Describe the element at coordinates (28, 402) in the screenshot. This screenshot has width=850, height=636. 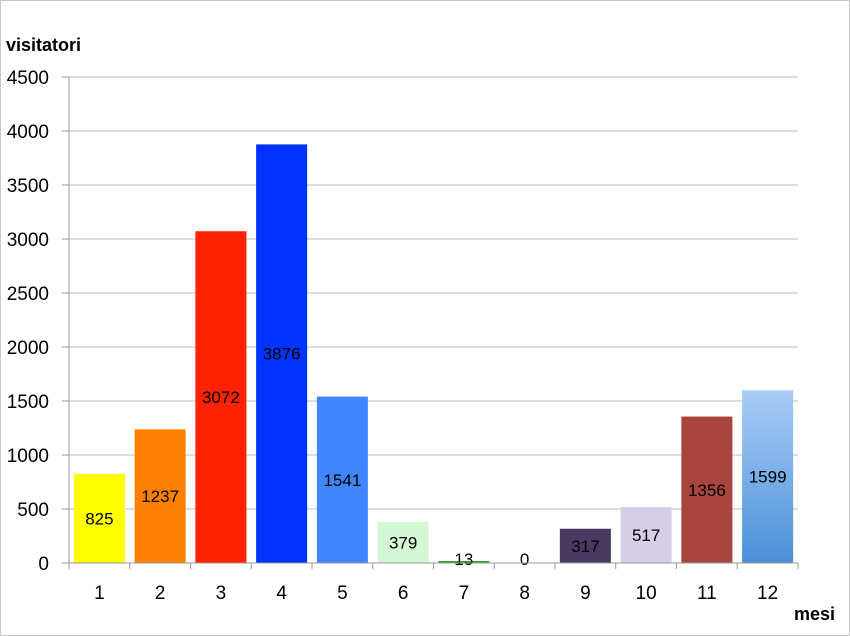
I see `y-tick-label: 1500` at that location.